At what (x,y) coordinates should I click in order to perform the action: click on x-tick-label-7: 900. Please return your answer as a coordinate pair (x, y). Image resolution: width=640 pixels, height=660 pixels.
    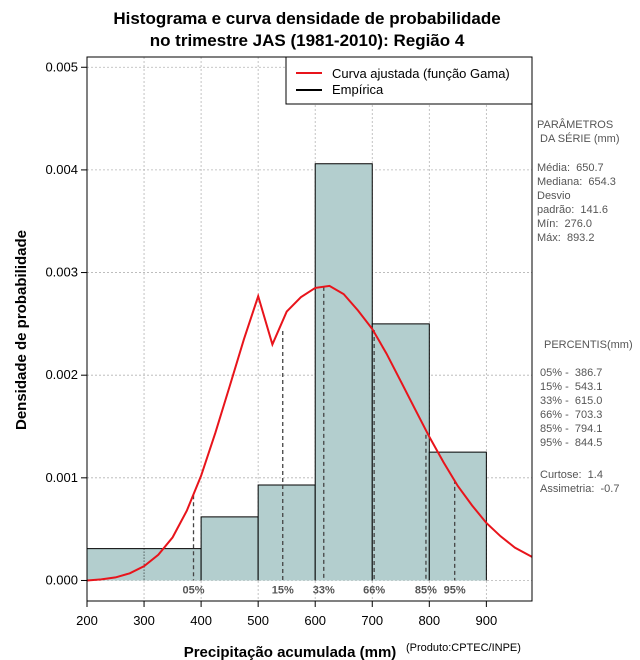
    Looking at the image, I should click on (487, 620).